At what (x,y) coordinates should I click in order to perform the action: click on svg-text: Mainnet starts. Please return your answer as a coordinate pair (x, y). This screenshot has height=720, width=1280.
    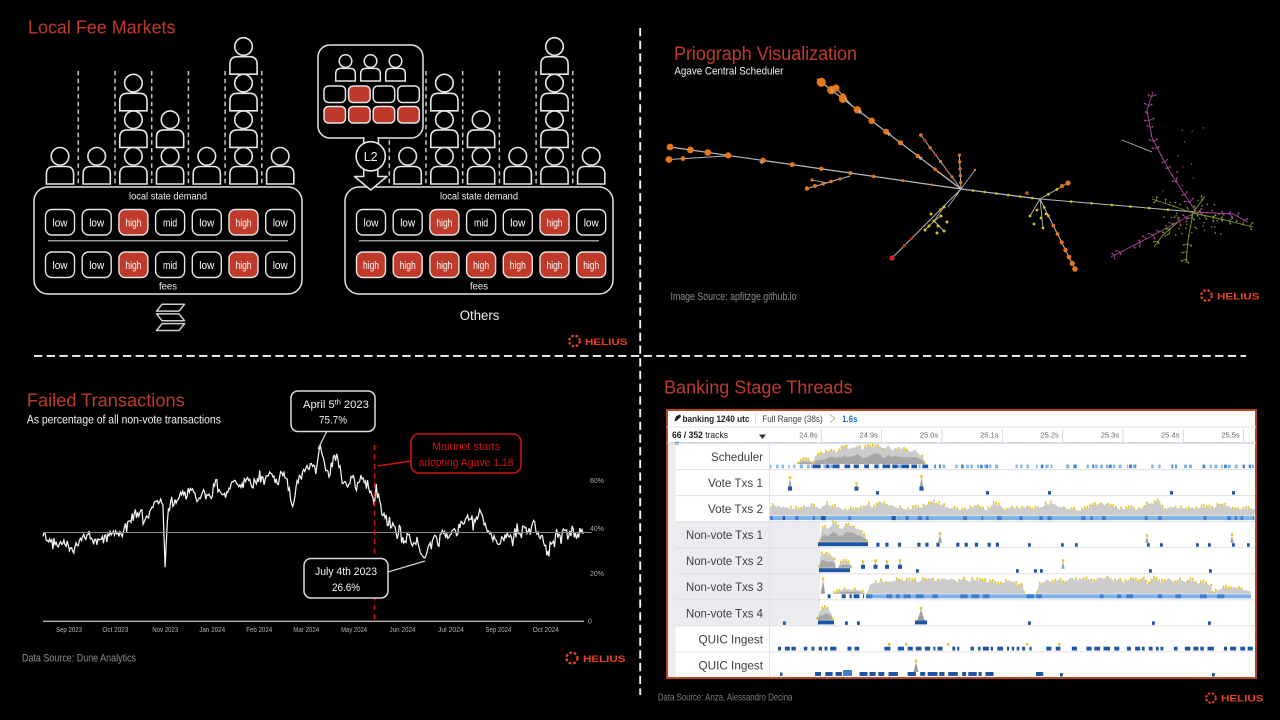
    Looking at the image, I should click on (466, 447).